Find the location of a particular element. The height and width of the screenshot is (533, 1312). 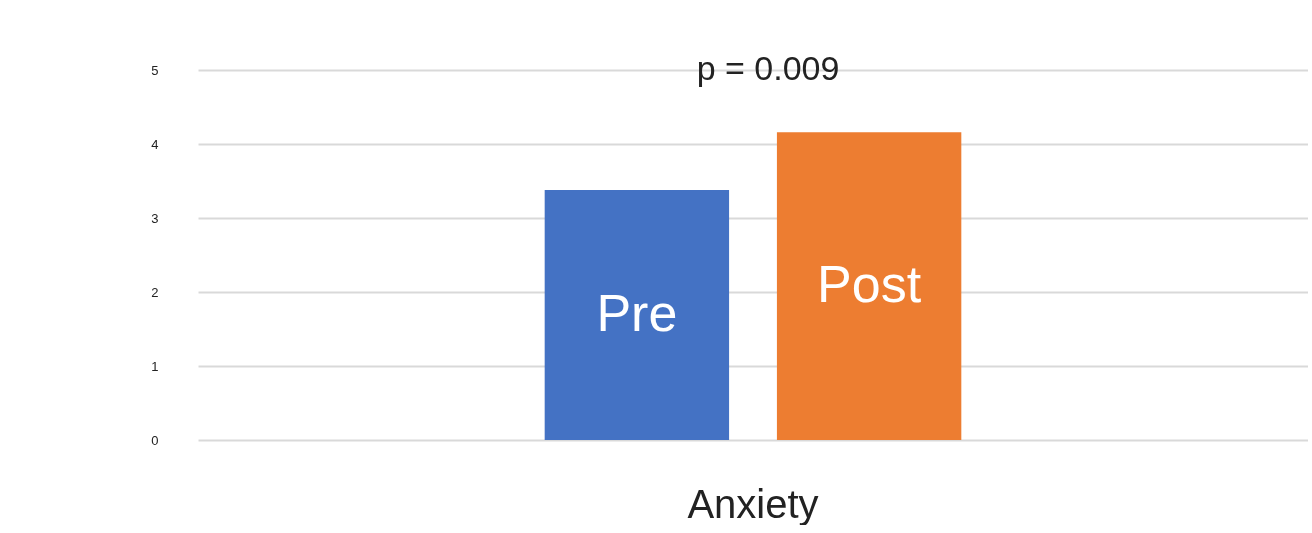

annotation: p = 0.009 is located at coordinates (768, 68).